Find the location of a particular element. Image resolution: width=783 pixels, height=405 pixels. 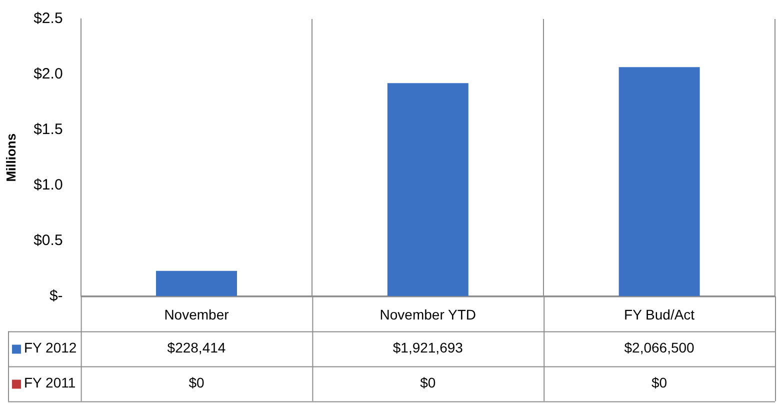

text: $2,066,500 is located at coordinates (659, 348).